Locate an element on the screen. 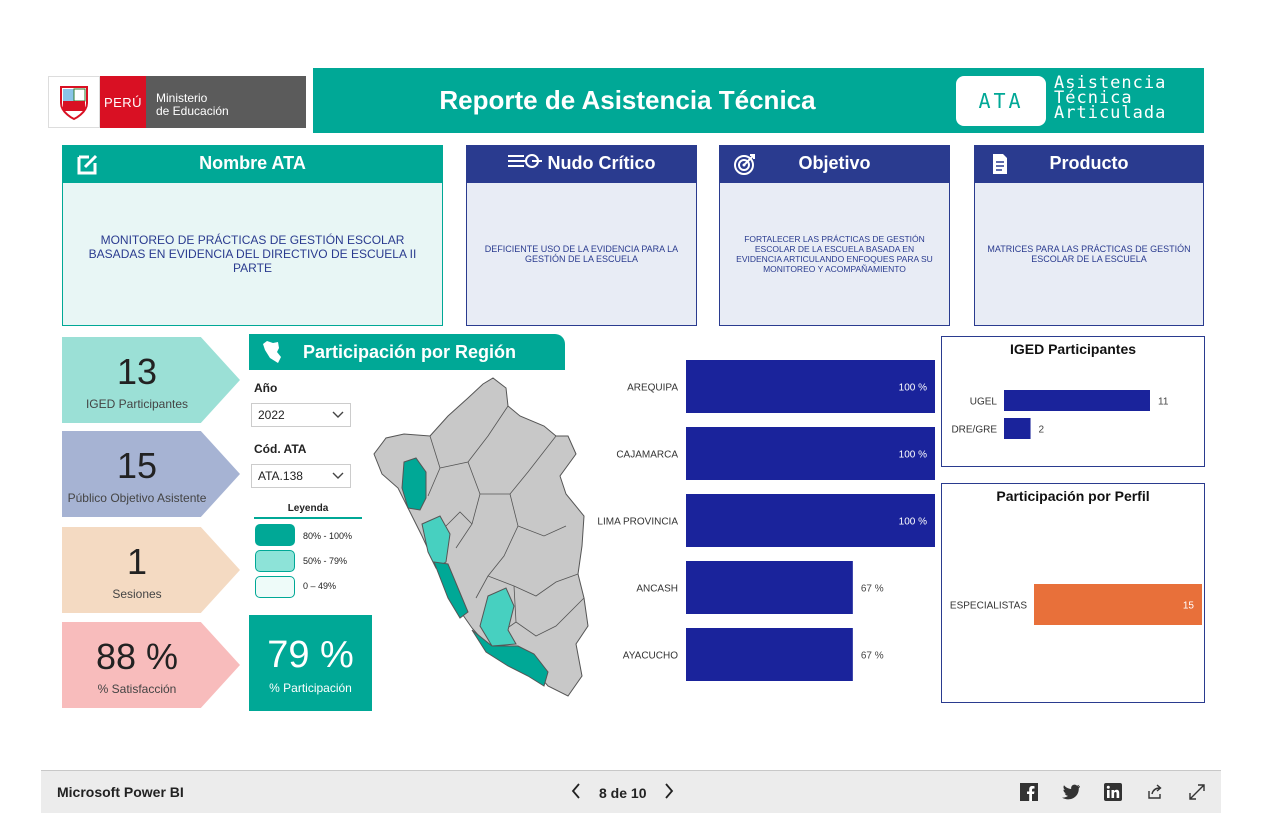 This screenshot has height=816, width=1261. kpi-satisfaccion: 88 % % Satisfacción is located at coordinates (151, 665).